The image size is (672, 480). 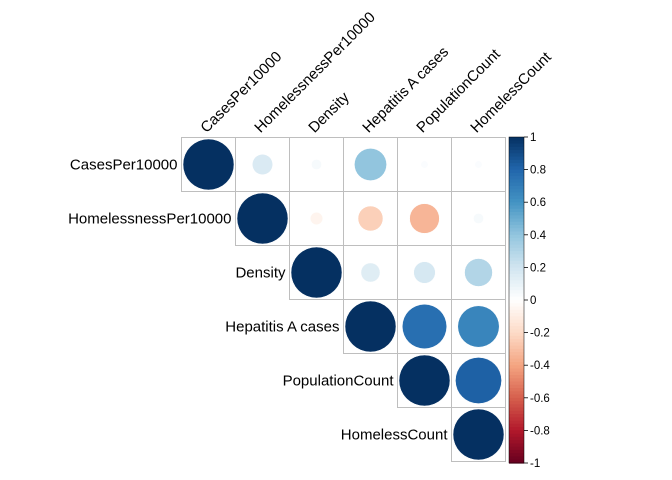 What do you see at coordinates (370, 164) in the screenshot?
I see `corr-circle-casesper10000-hepatitis-a-cases` at bounding box center [370, 164].